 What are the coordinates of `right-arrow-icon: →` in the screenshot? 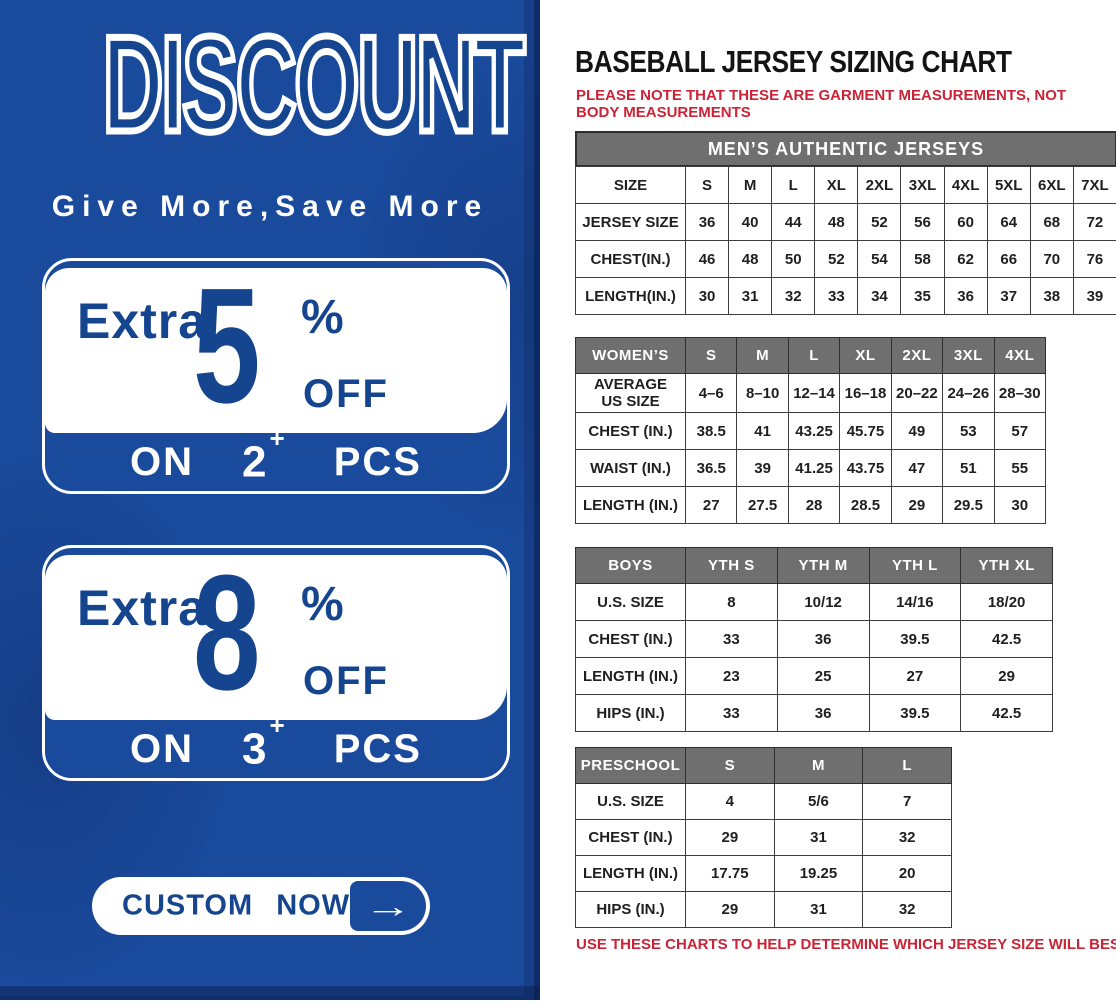 It's located at (388, 906).